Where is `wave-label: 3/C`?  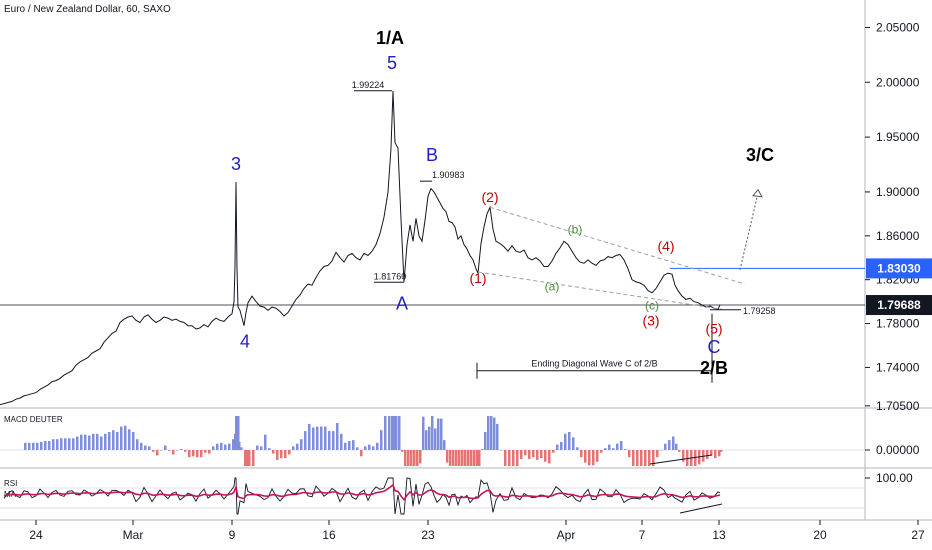
wave-label: 3/C is located at coordinates (760, 155).